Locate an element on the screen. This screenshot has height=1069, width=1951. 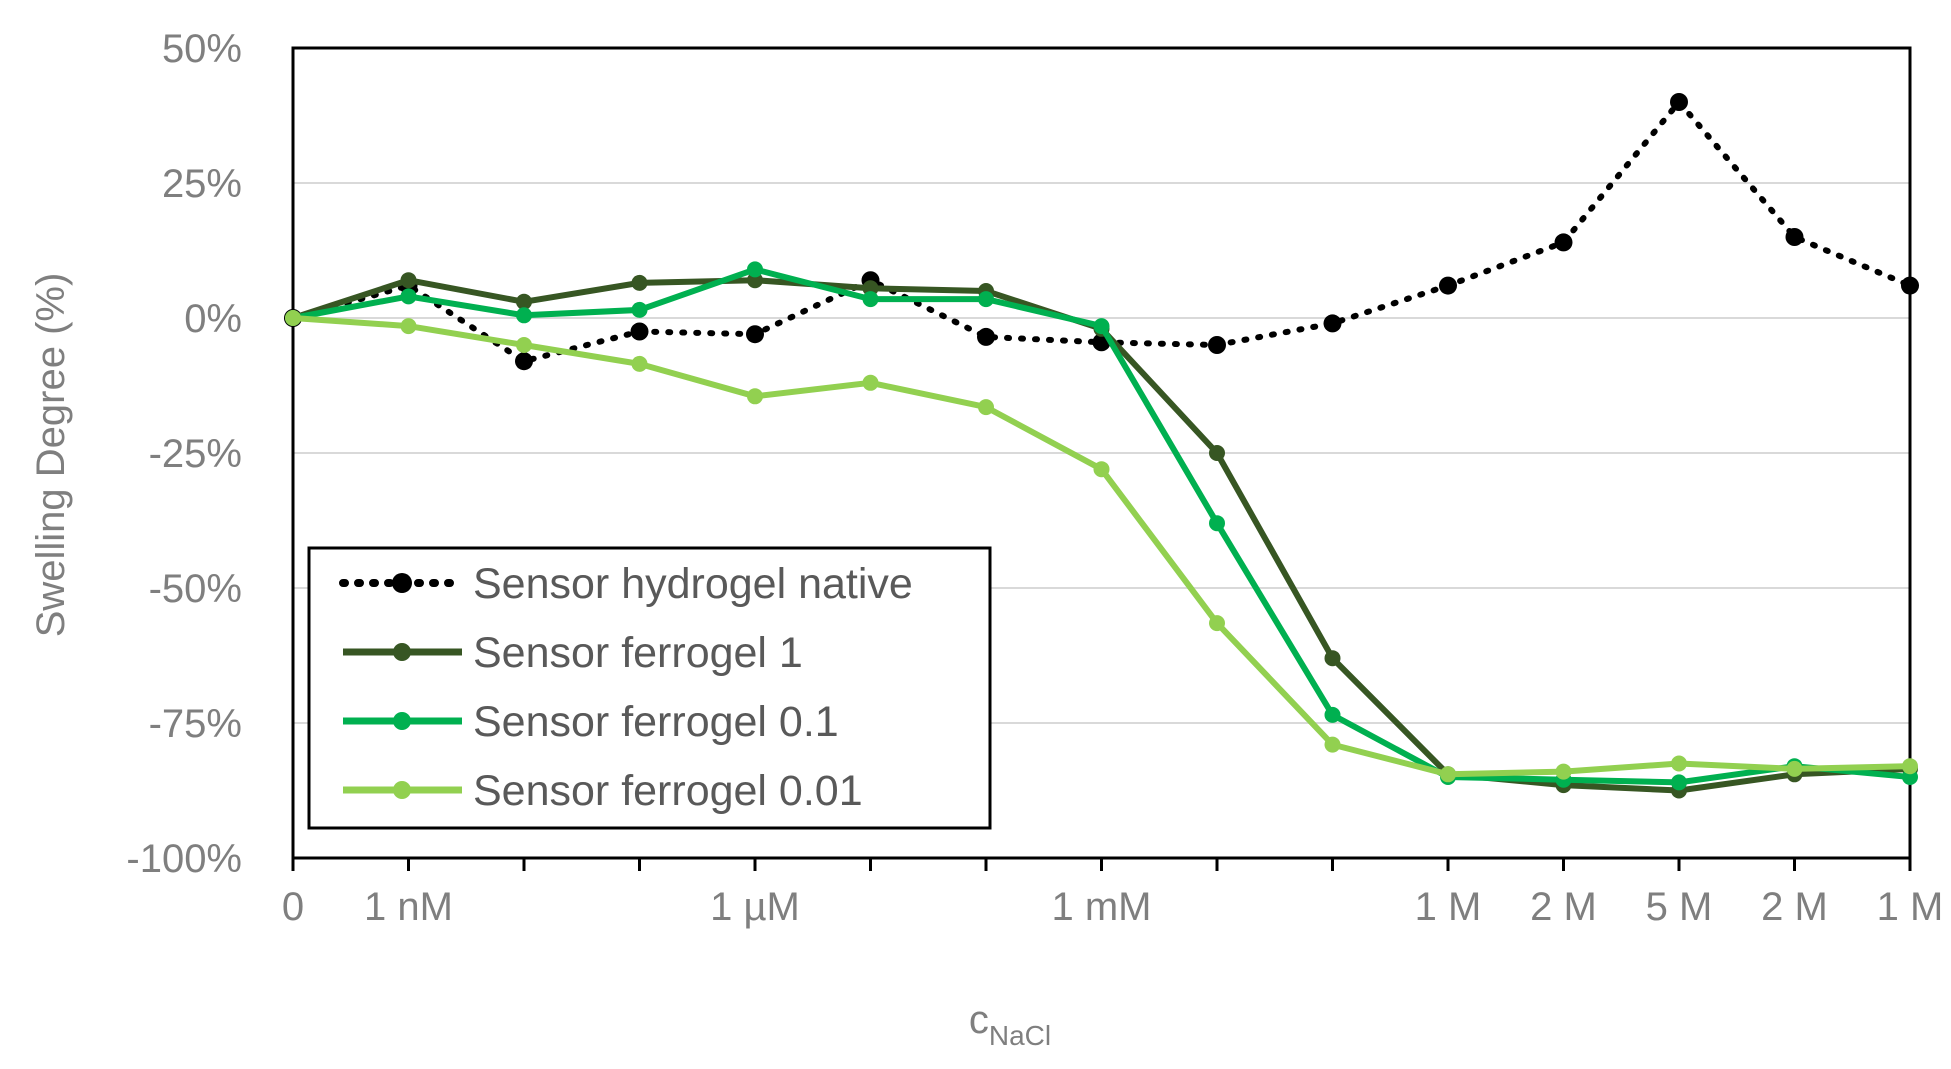
y-tick-label: -50% is located at coordinates (195, 589).